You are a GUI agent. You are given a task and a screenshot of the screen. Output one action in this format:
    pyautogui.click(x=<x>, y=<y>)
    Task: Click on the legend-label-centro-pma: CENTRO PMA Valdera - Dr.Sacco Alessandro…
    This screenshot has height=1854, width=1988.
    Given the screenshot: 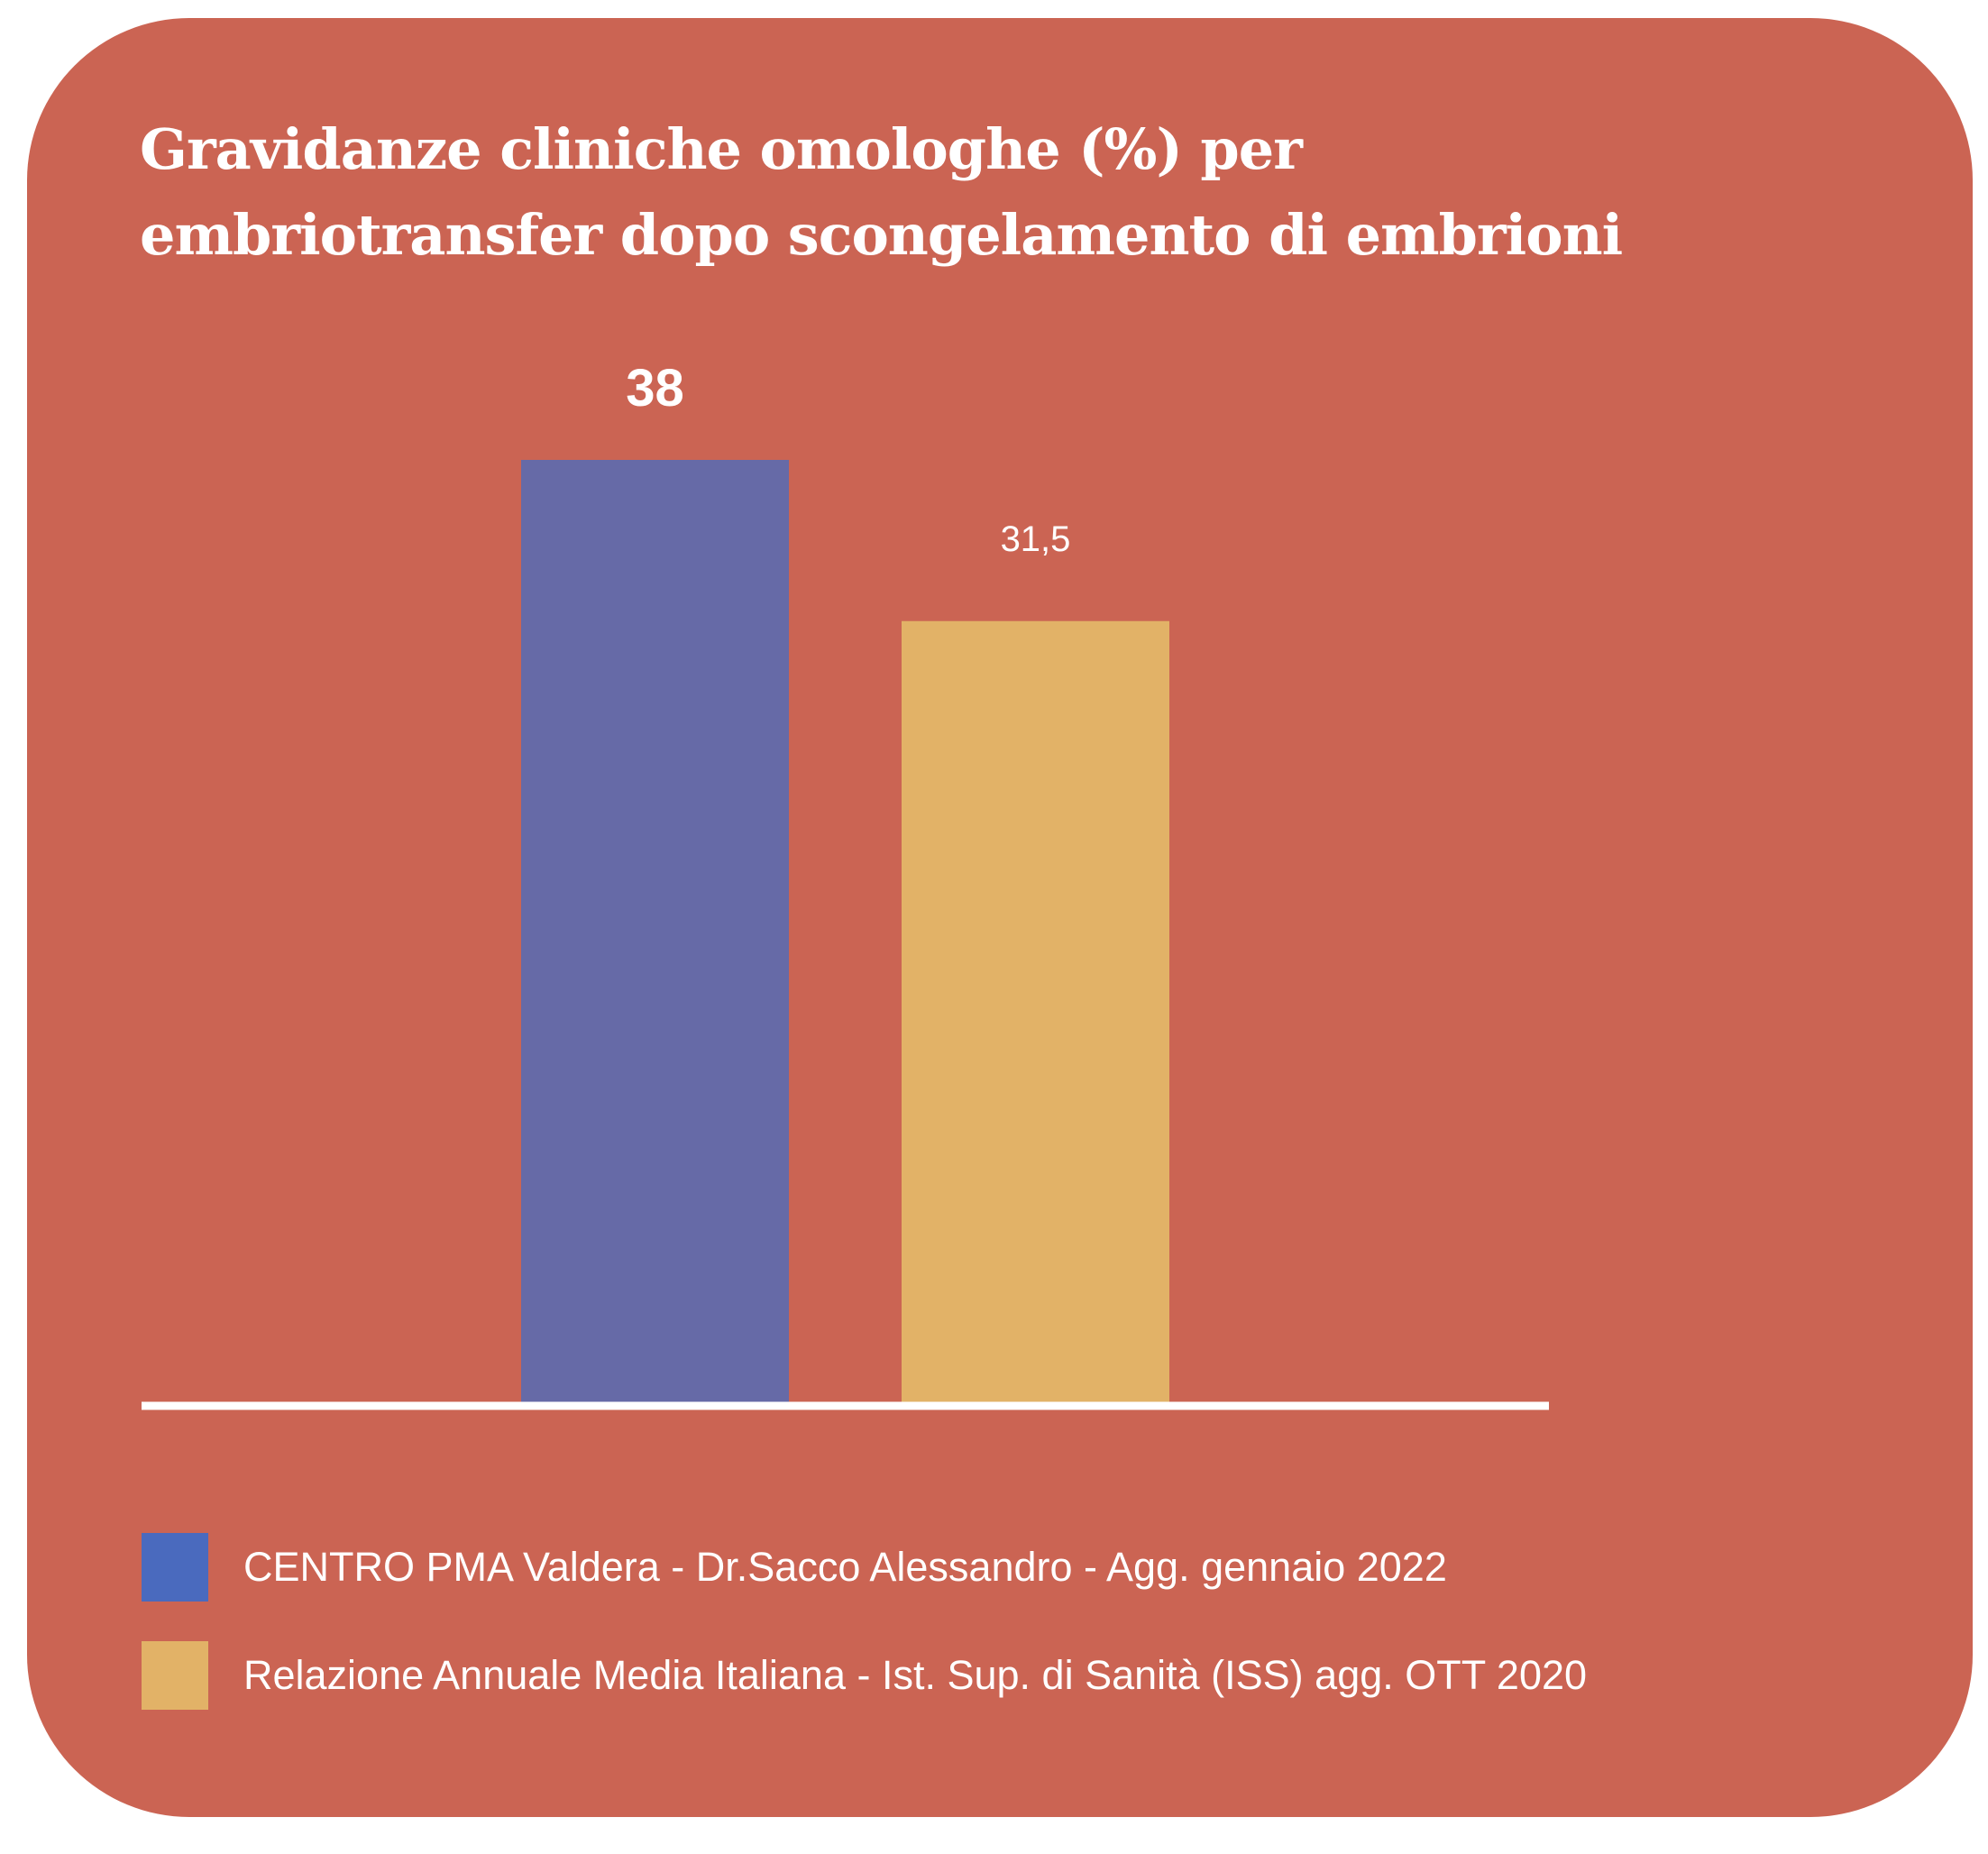 What is the action you would take?
    pyautogui.click(x=845, y=1567)
    